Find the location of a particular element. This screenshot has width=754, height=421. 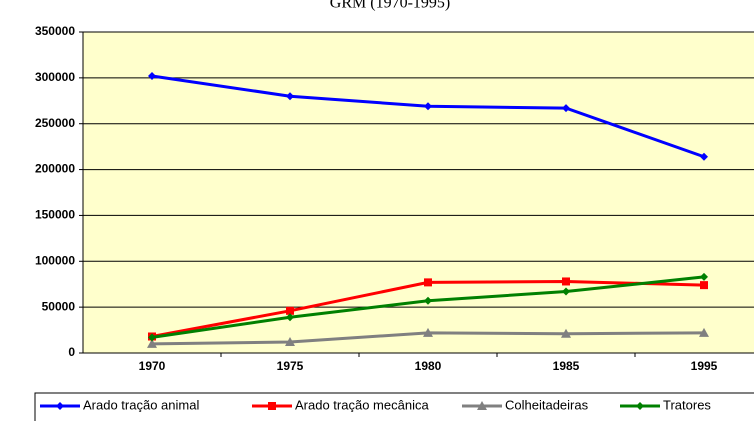

legend-label: Colheitadeiras is located at coordinates (547, 404).